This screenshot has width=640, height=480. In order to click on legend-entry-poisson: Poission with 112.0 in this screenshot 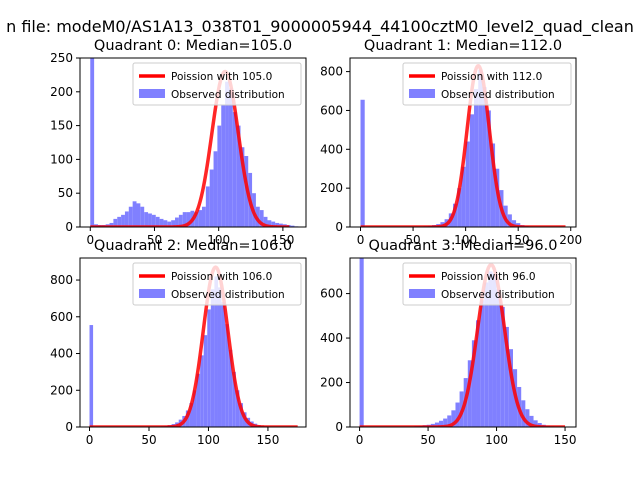, I will do `click(491, 77)`.